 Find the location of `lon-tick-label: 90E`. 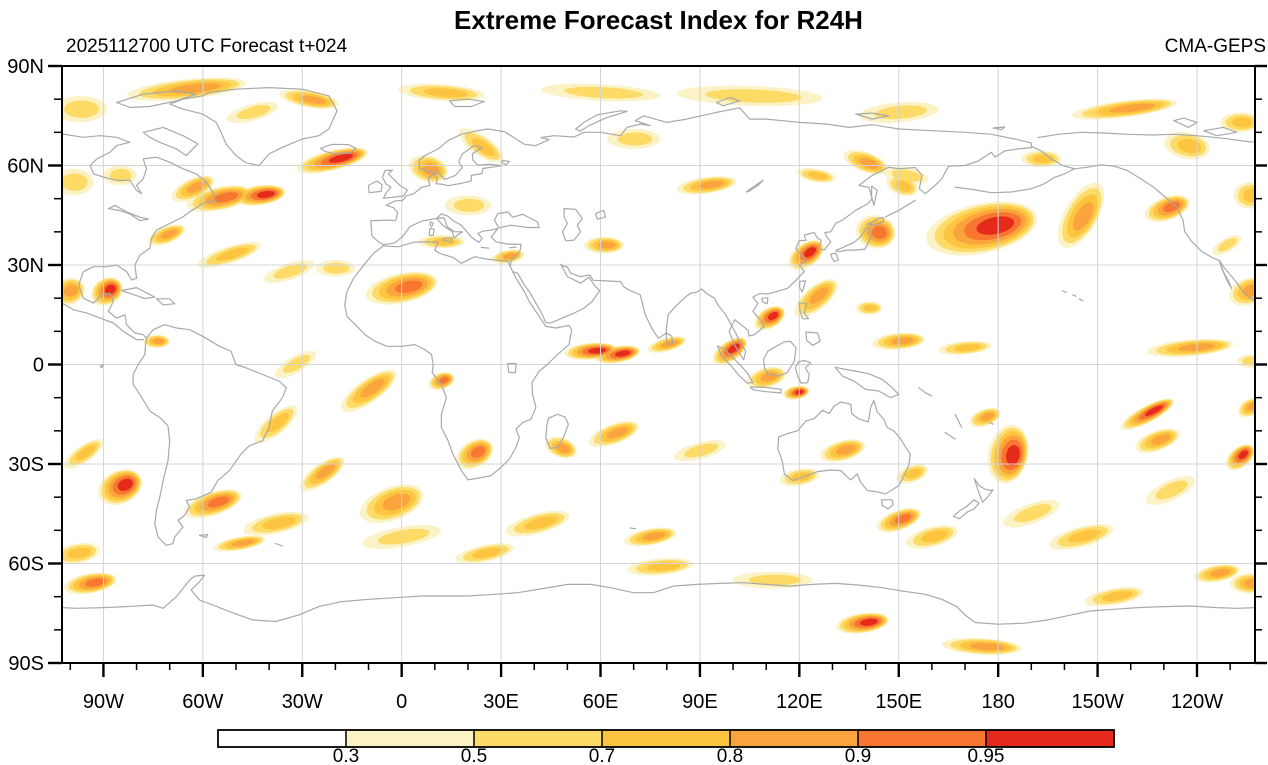

lon-tick-label: 90E is located at coordinates (700, 702).